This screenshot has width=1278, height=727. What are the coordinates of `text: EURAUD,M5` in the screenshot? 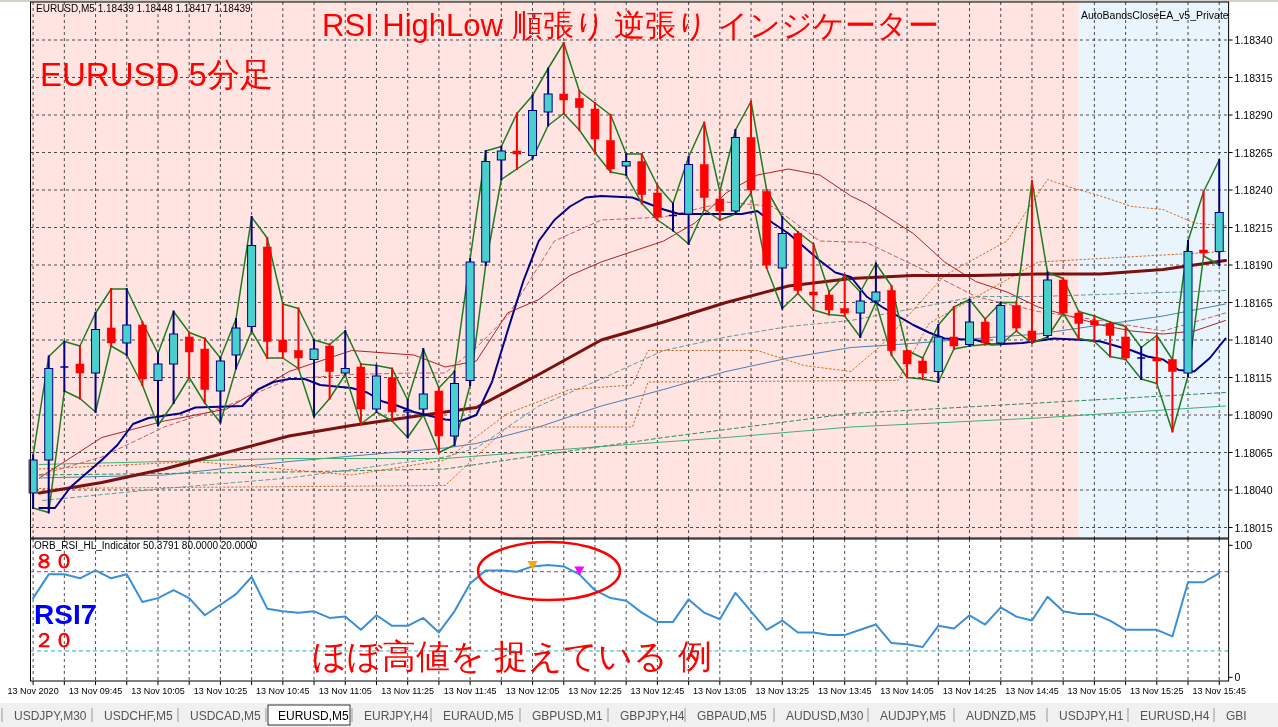 It's located at (478, 716).